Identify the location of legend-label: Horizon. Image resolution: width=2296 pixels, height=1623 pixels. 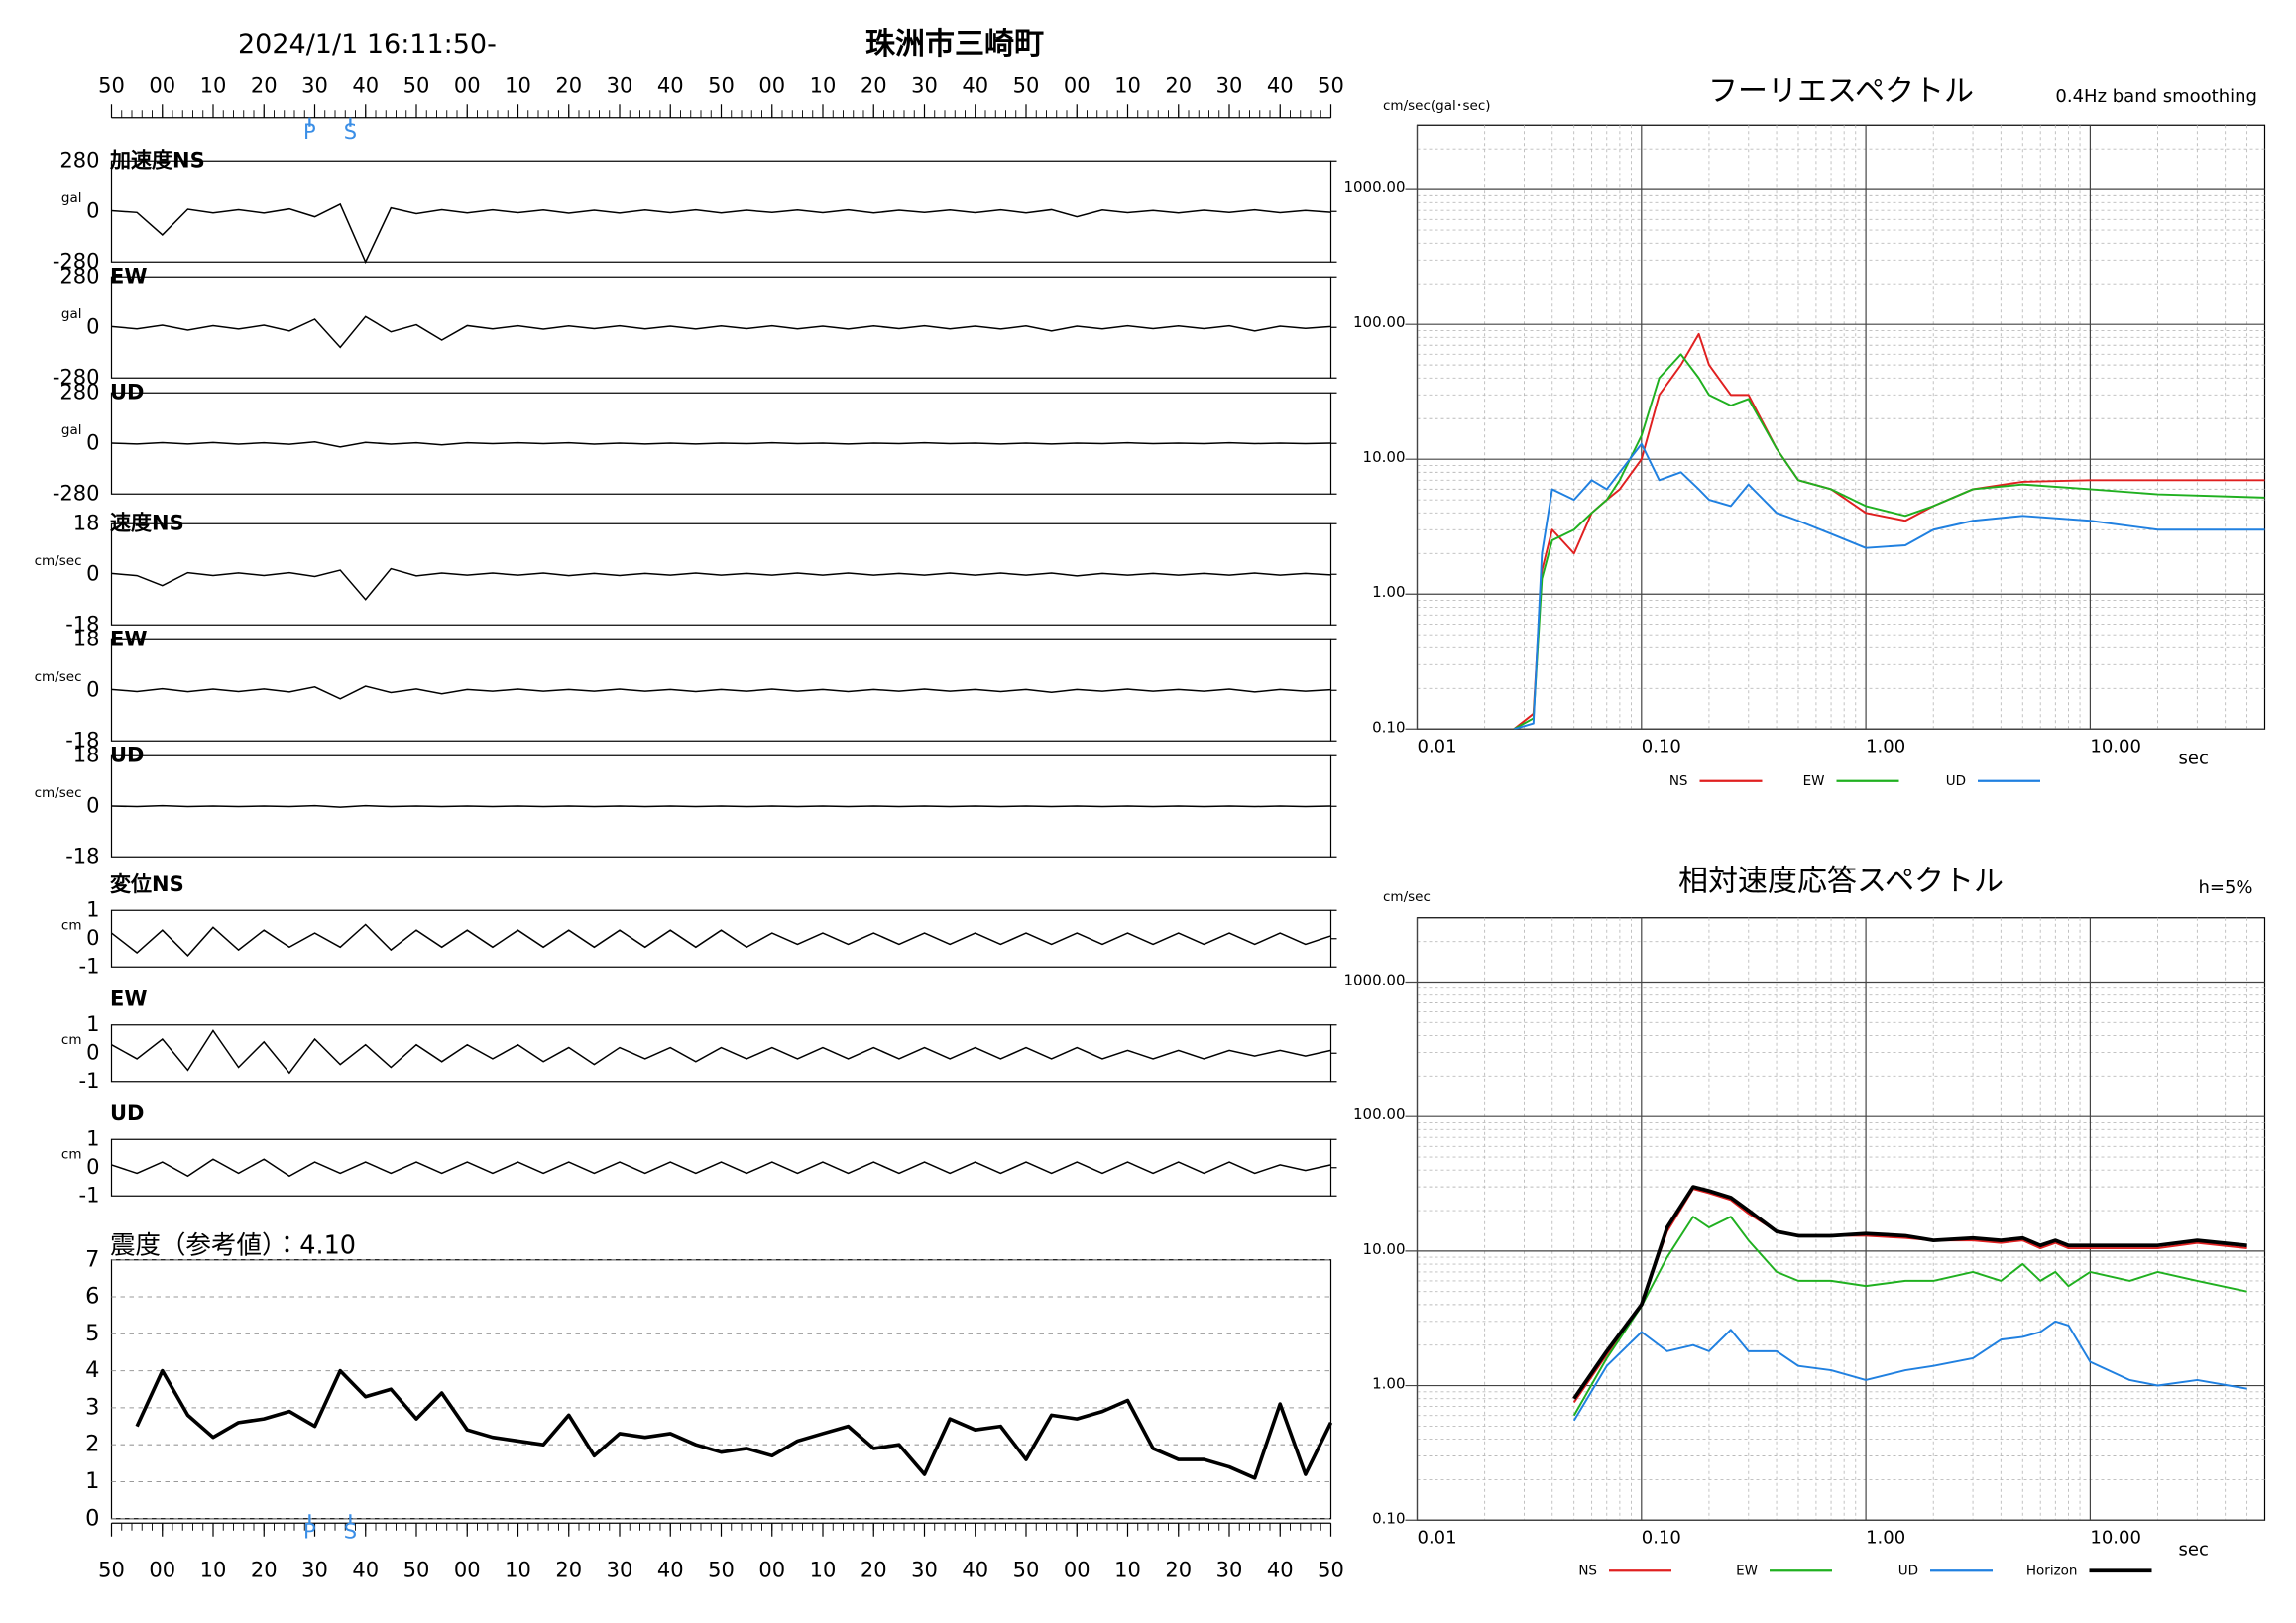
(2052, 1570).